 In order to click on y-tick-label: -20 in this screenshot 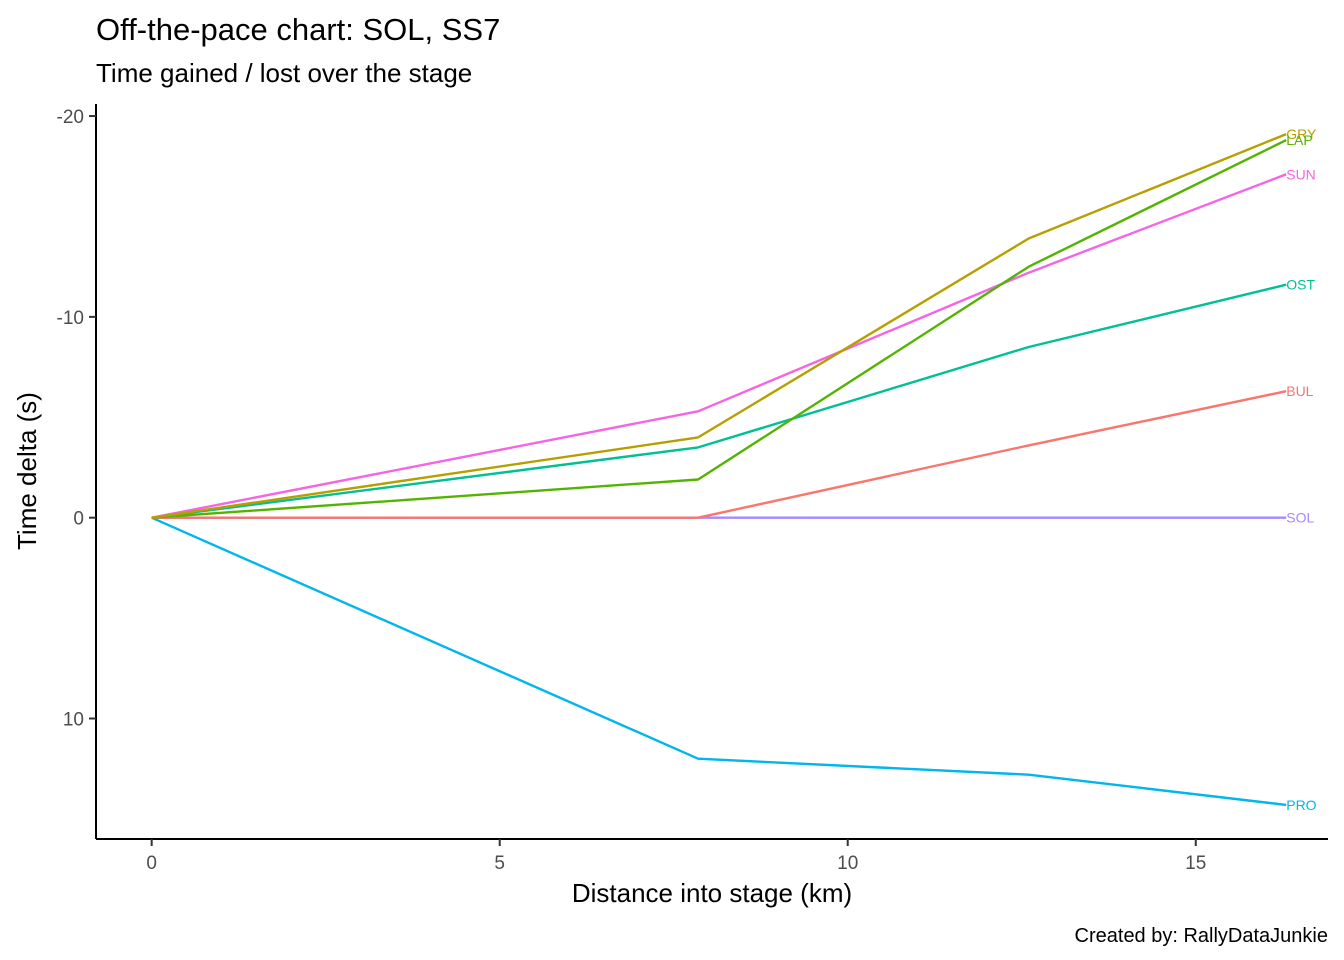, I will do `click(70, 117)`.